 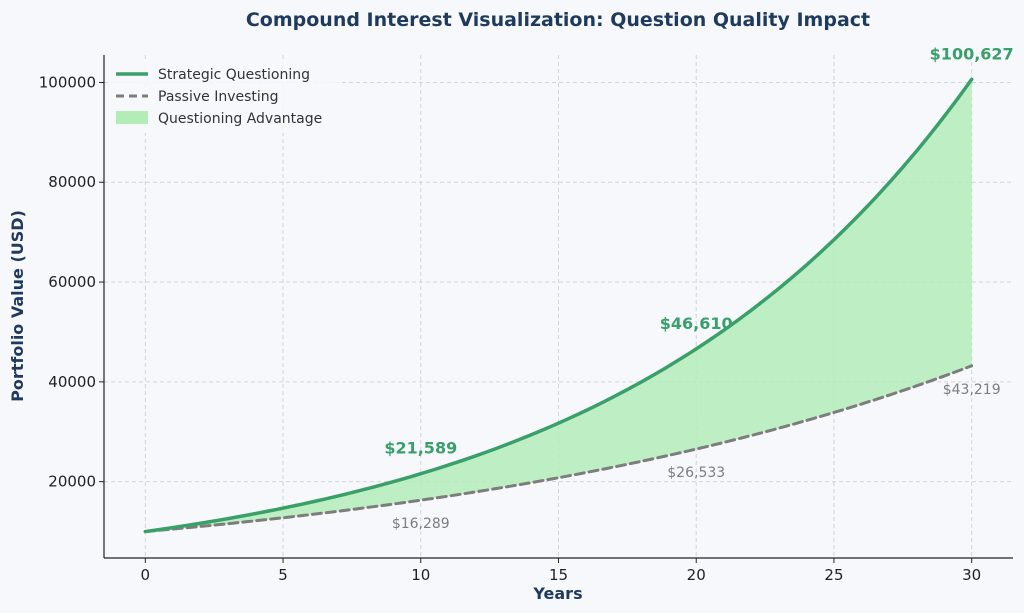 I want to click on x-tick-label-0: 0, so click(x=146, y=575).